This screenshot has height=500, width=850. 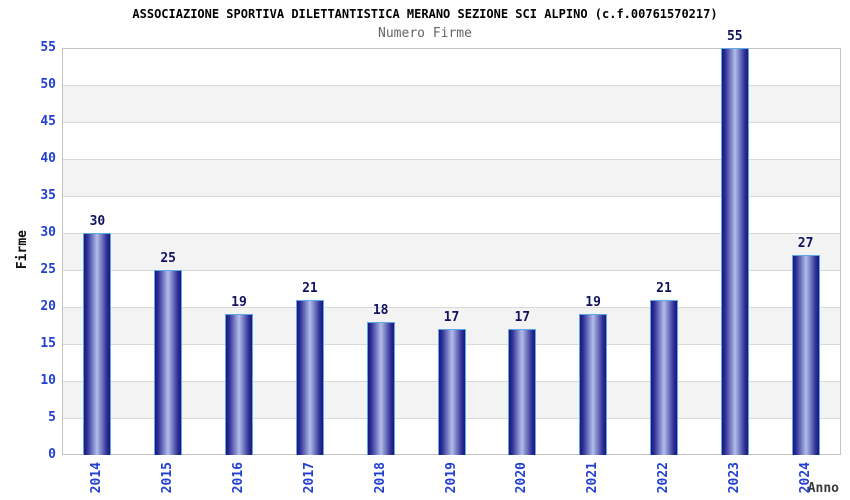 I want to click on y-tick-label: 15, so click(x=48, y=343).